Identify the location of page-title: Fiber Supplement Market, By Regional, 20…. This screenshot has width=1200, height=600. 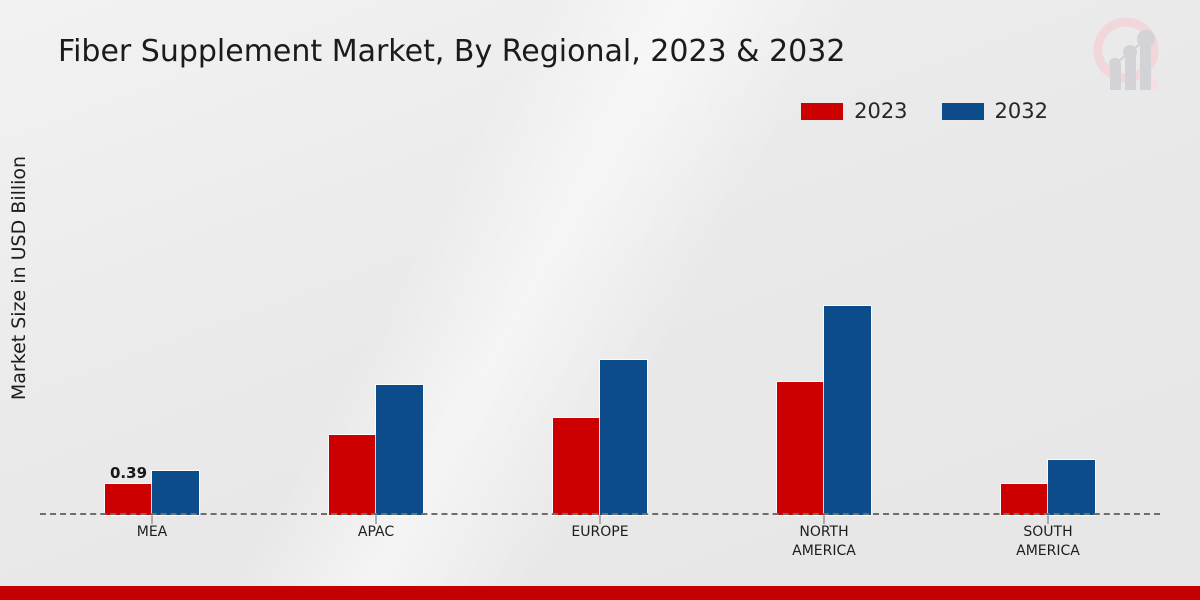
(452, 51).